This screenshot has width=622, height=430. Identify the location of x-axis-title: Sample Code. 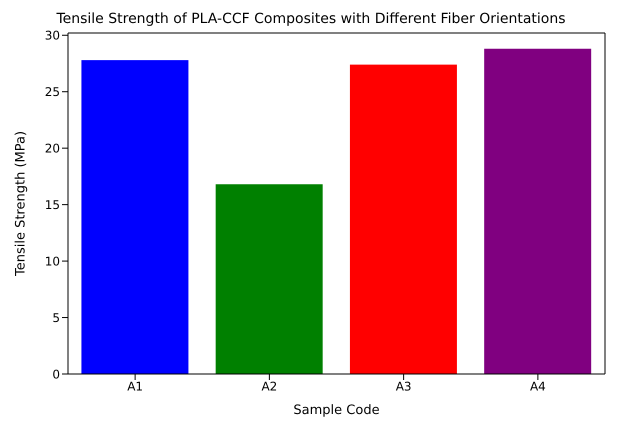
(336, 410).